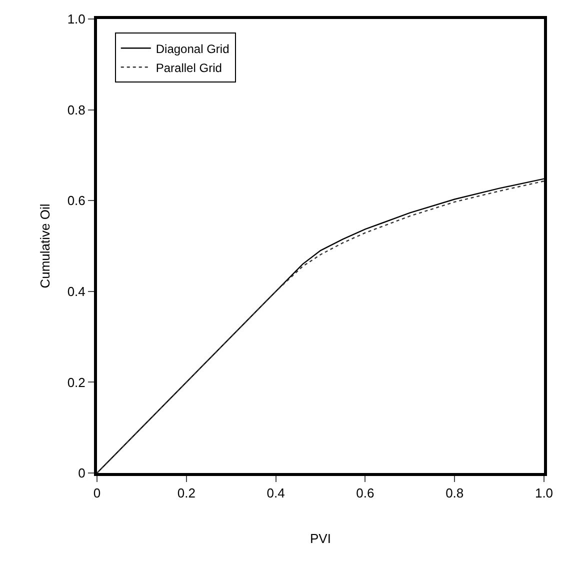  I want to click on y-tick-label: 0.2, so click(76, 382).